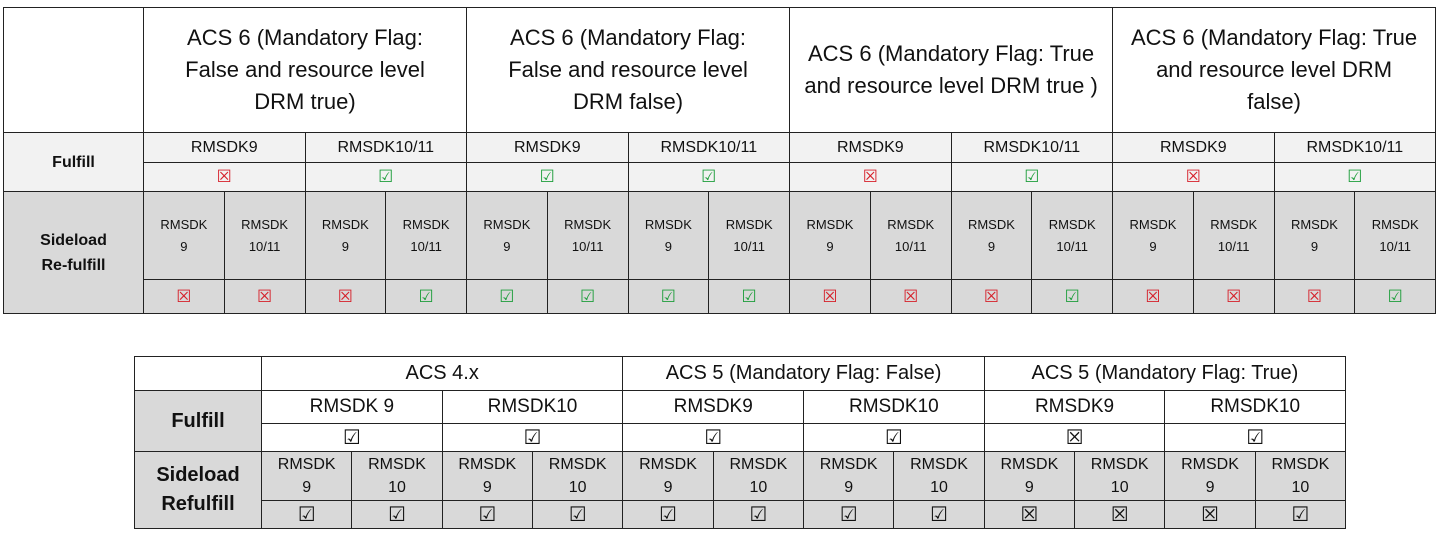  What do you see at coordinates (1165, 373) in the screenshot?
I see `column-header: ACS 5 (Mandatory Flag: True)` at bounding box center [1165, 373].